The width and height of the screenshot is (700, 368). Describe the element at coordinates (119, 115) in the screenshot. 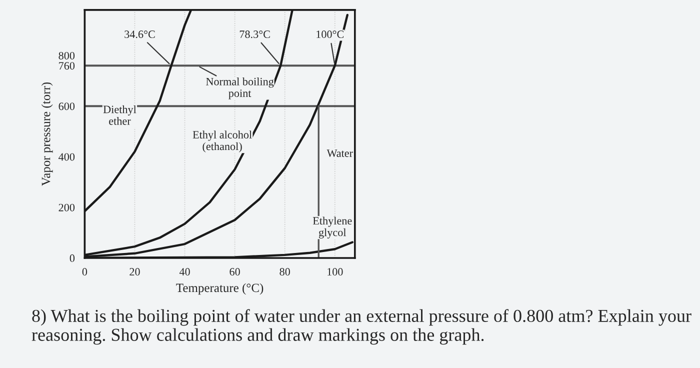

I see `series-label: Diethyl ether` at that location.